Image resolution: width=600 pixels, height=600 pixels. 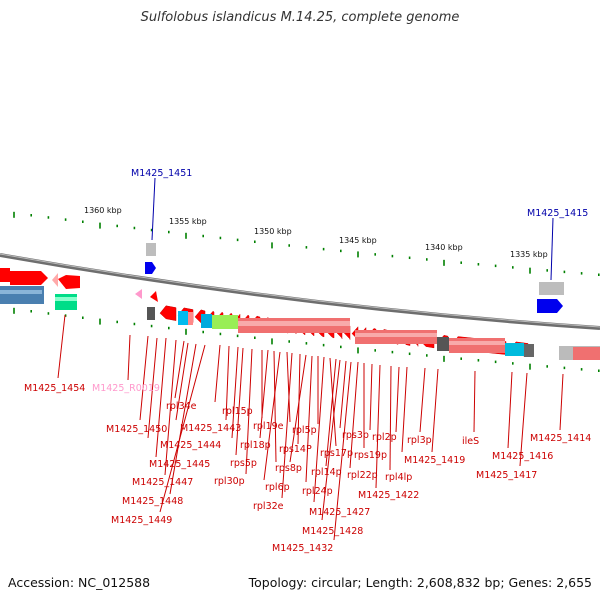 I want to click on gene-label: M1425_1454, so click(x=54, y=388).